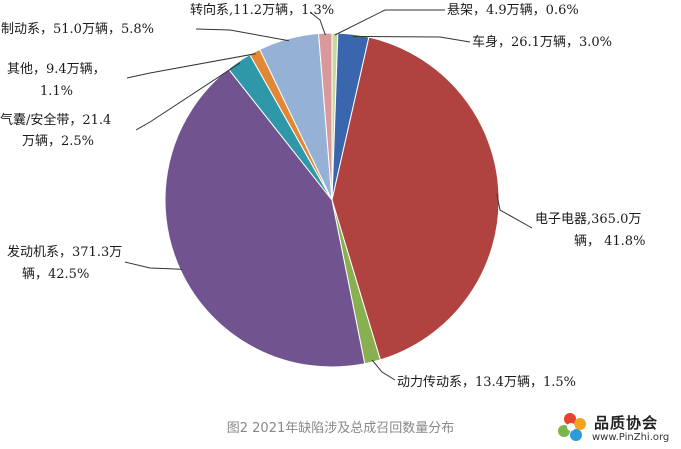 This screenshot has width=681, height=449. What do you see at coordinates (56, 69) in the screenshot?
I see `slice-label-7-line-1: 其他，9.4万辆，` at bounding box center [56, 69].